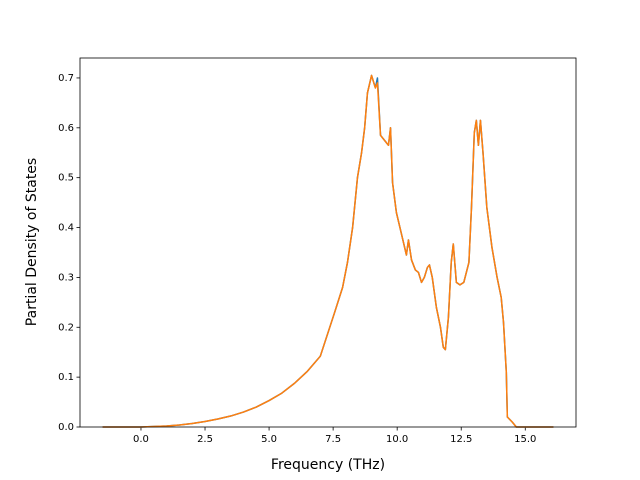 The image size is (640, 480). I want to click on y-tick-label: 0.7, so click(66, 78).